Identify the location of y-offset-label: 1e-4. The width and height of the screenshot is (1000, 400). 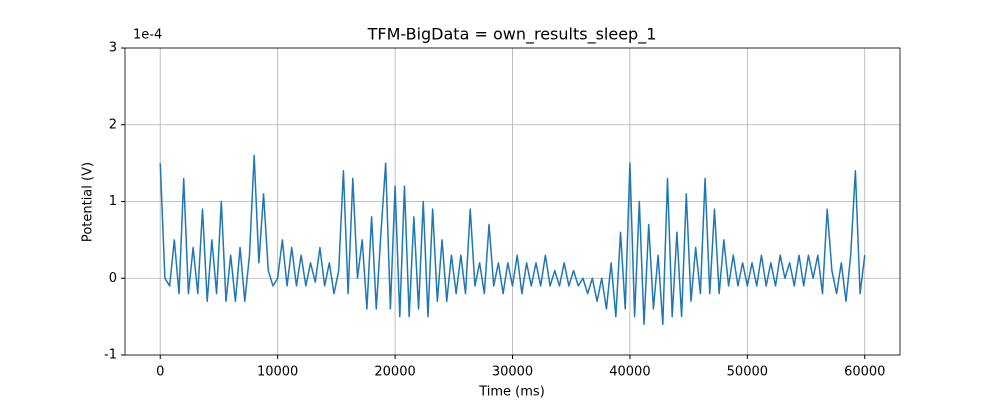
(147, 35).